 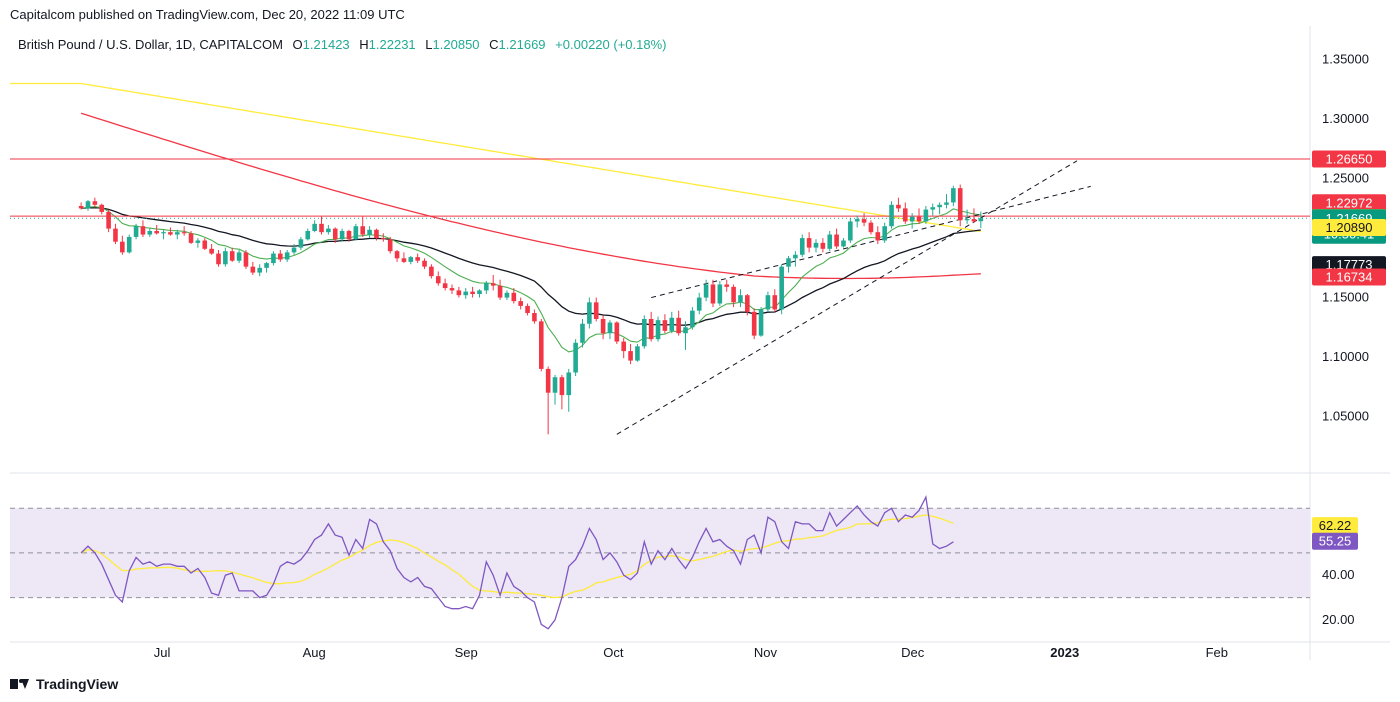 I want to click on open-value: 1.21423, so click(x=326, y=44).